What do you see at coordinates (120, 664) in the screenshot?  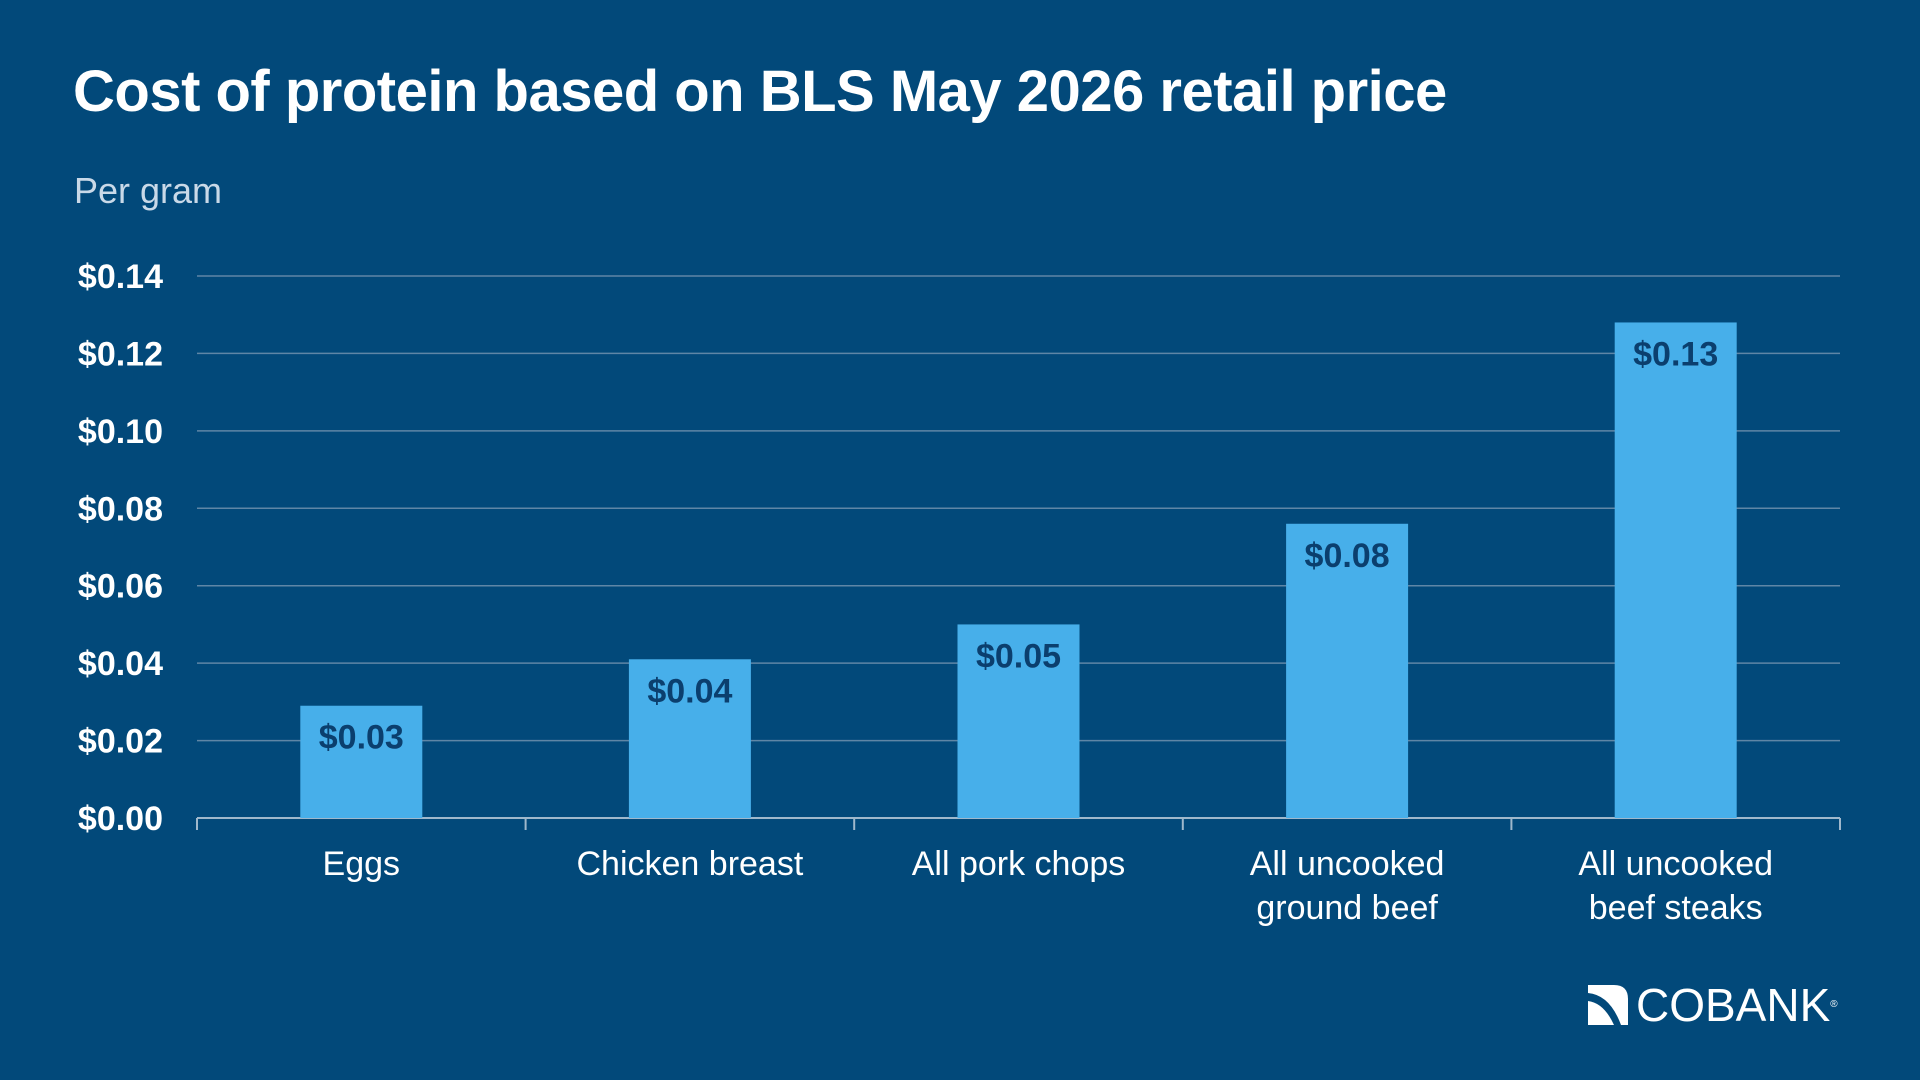 I see `y-tick-label: $0.04` at bounding box center [120, 664].